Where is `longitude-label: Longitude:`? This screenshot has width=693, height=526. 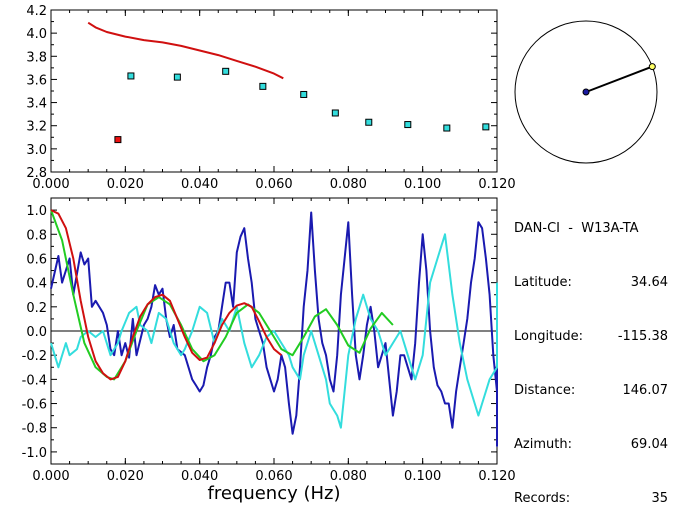
longitude-label: Longitude: is located at coordinates (549, 336).